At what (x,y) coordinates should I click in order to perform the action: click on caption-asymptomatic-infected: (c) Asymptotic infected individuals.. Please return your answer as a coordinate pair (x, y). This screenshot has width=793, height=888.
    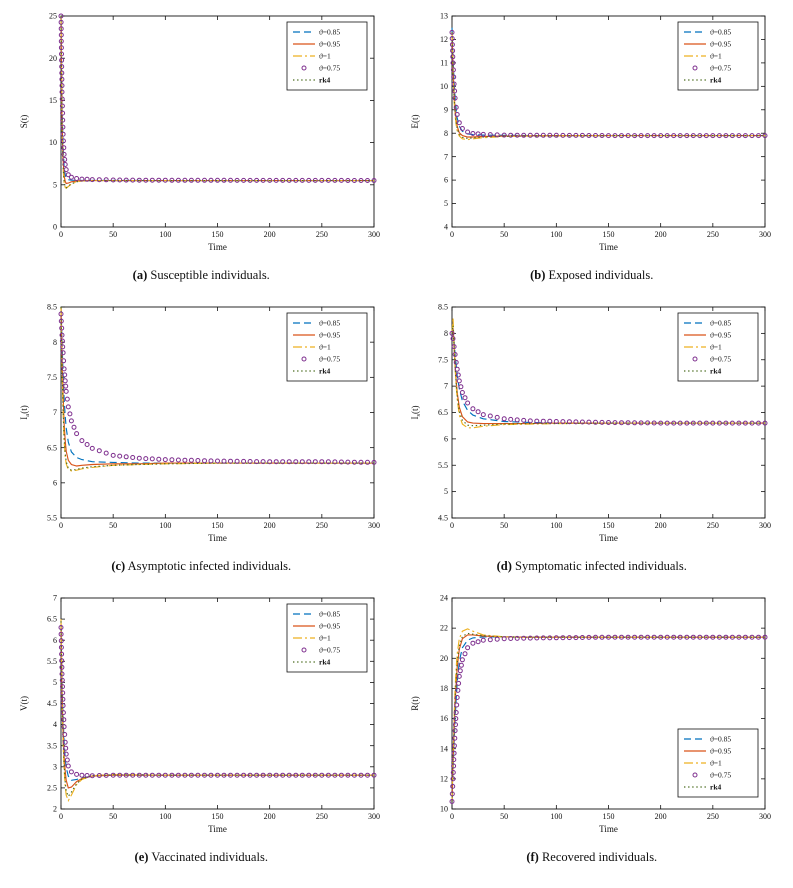
    Looking at the image, I should click on (201, 566).